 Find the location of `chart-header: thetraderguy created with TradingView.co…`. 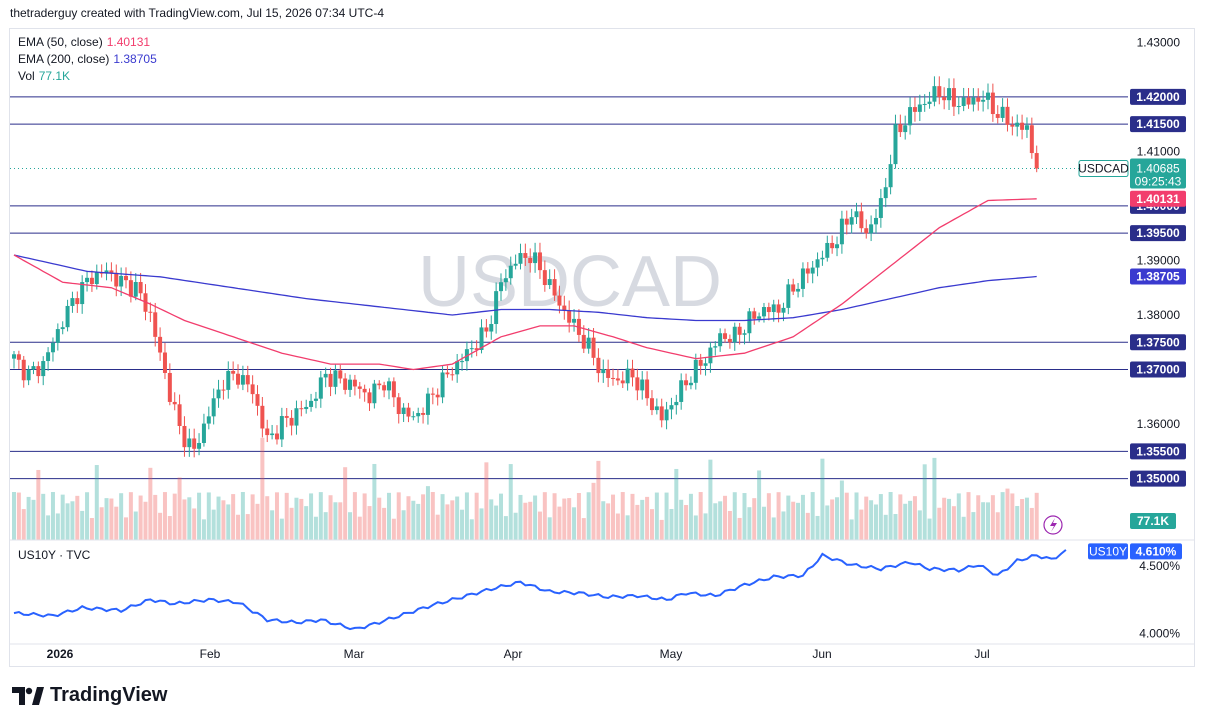

chart-header: thetraderguy created with TradingView.co… is located at coordinates (197, 13).